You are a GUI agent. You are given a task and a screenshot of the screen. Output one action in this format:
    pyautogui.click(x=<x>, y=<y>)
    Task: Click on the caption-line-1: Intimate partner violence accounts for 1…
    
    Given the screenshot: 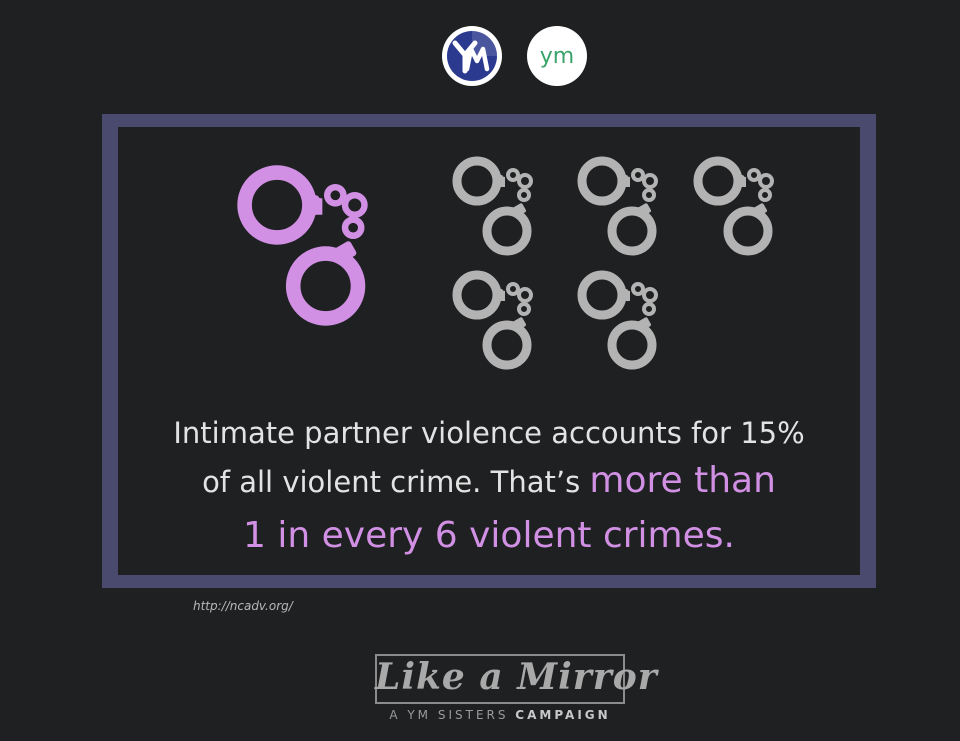 What is the action you would take?
    pyautogui.click(x=489, y=433)
    